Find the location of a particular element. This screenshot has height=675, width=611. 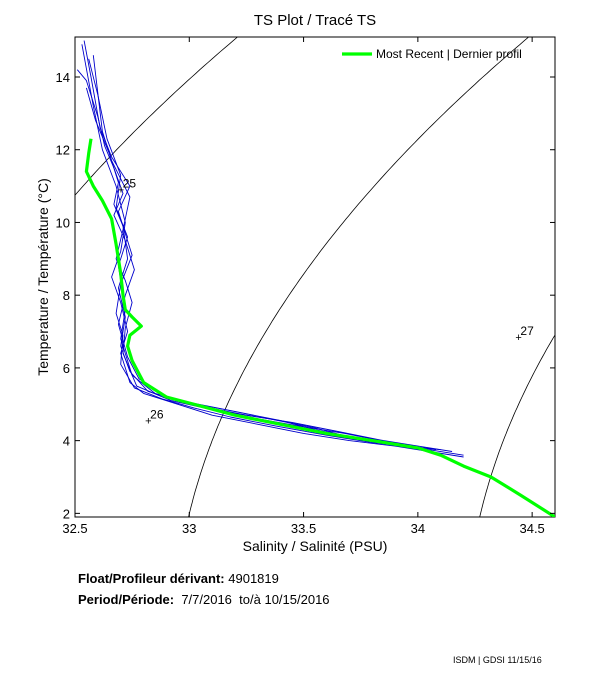

period-label: Period/Période: is located at coordinates (126, 599).